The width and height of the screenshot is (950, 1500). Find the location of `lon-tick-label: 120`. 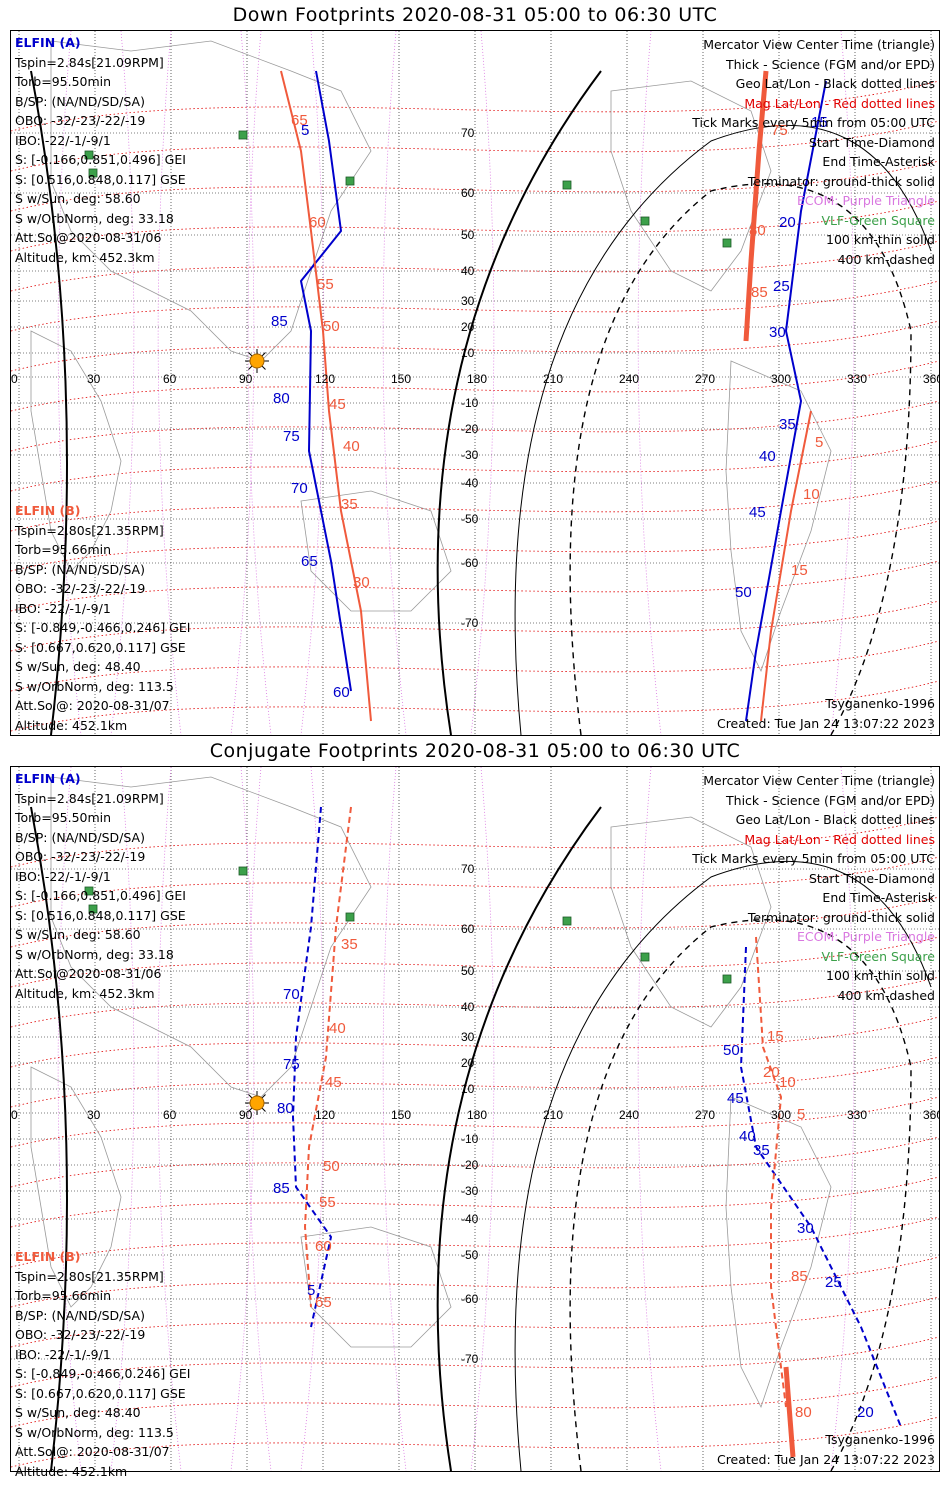

lon-tick-label: 120 is located at coordinates (325, 379).